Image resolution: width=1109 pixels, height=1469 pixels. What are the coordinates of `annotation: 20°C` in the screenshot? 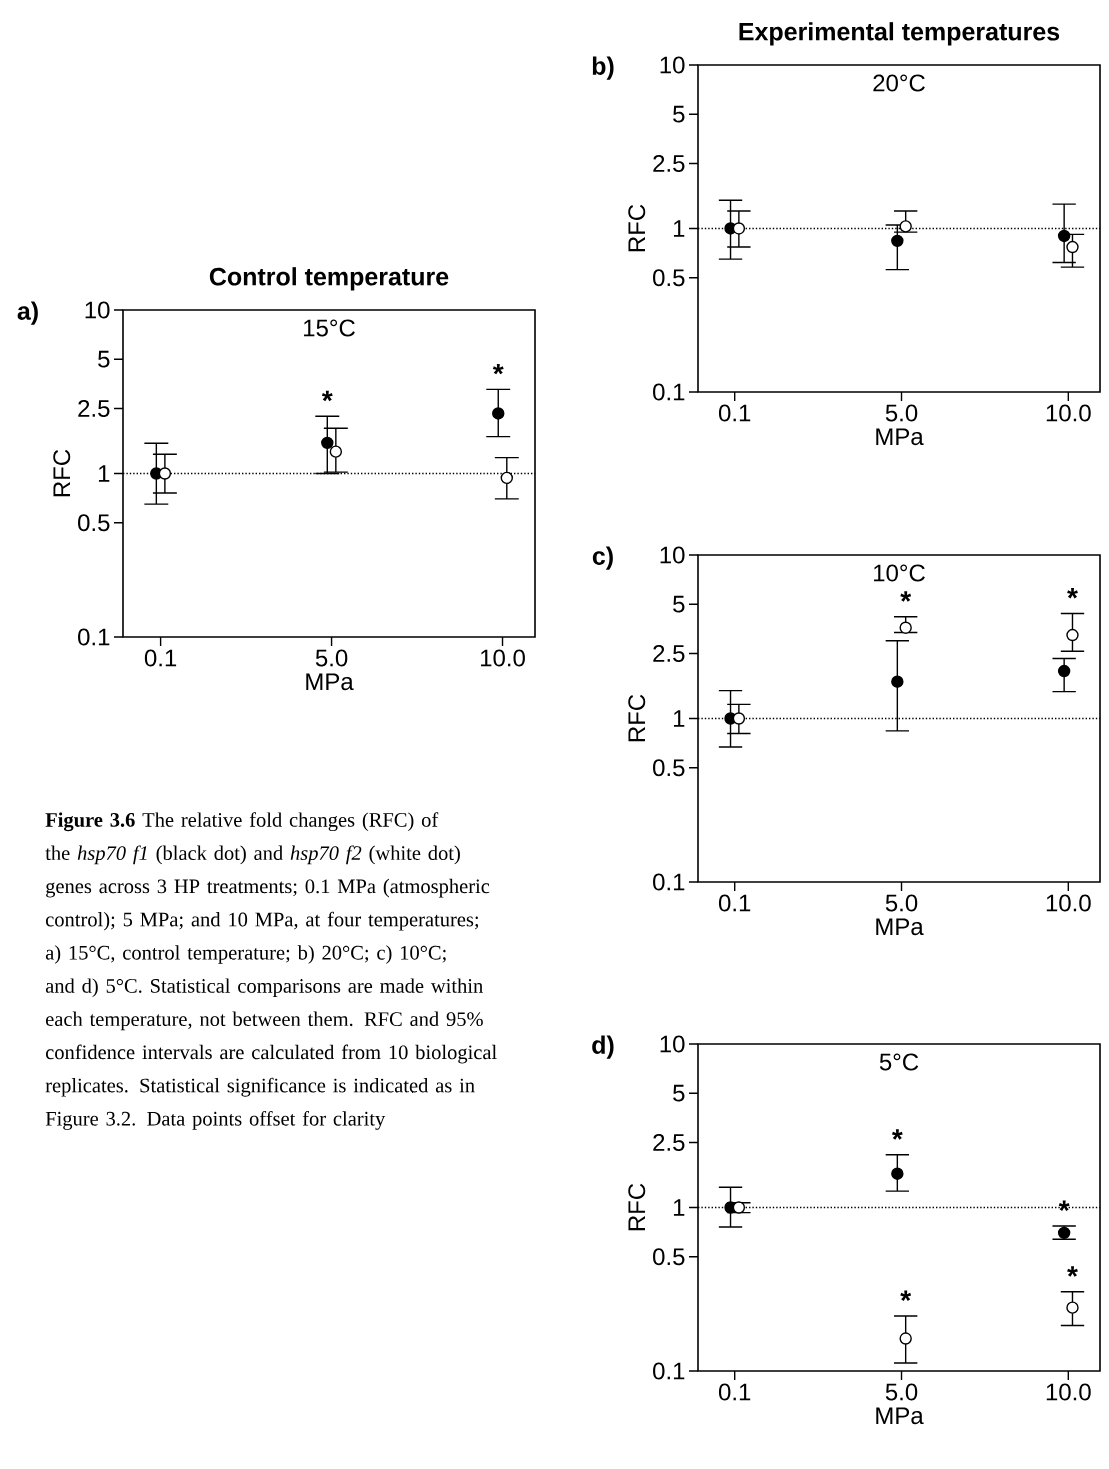 It's located at (899, 83).